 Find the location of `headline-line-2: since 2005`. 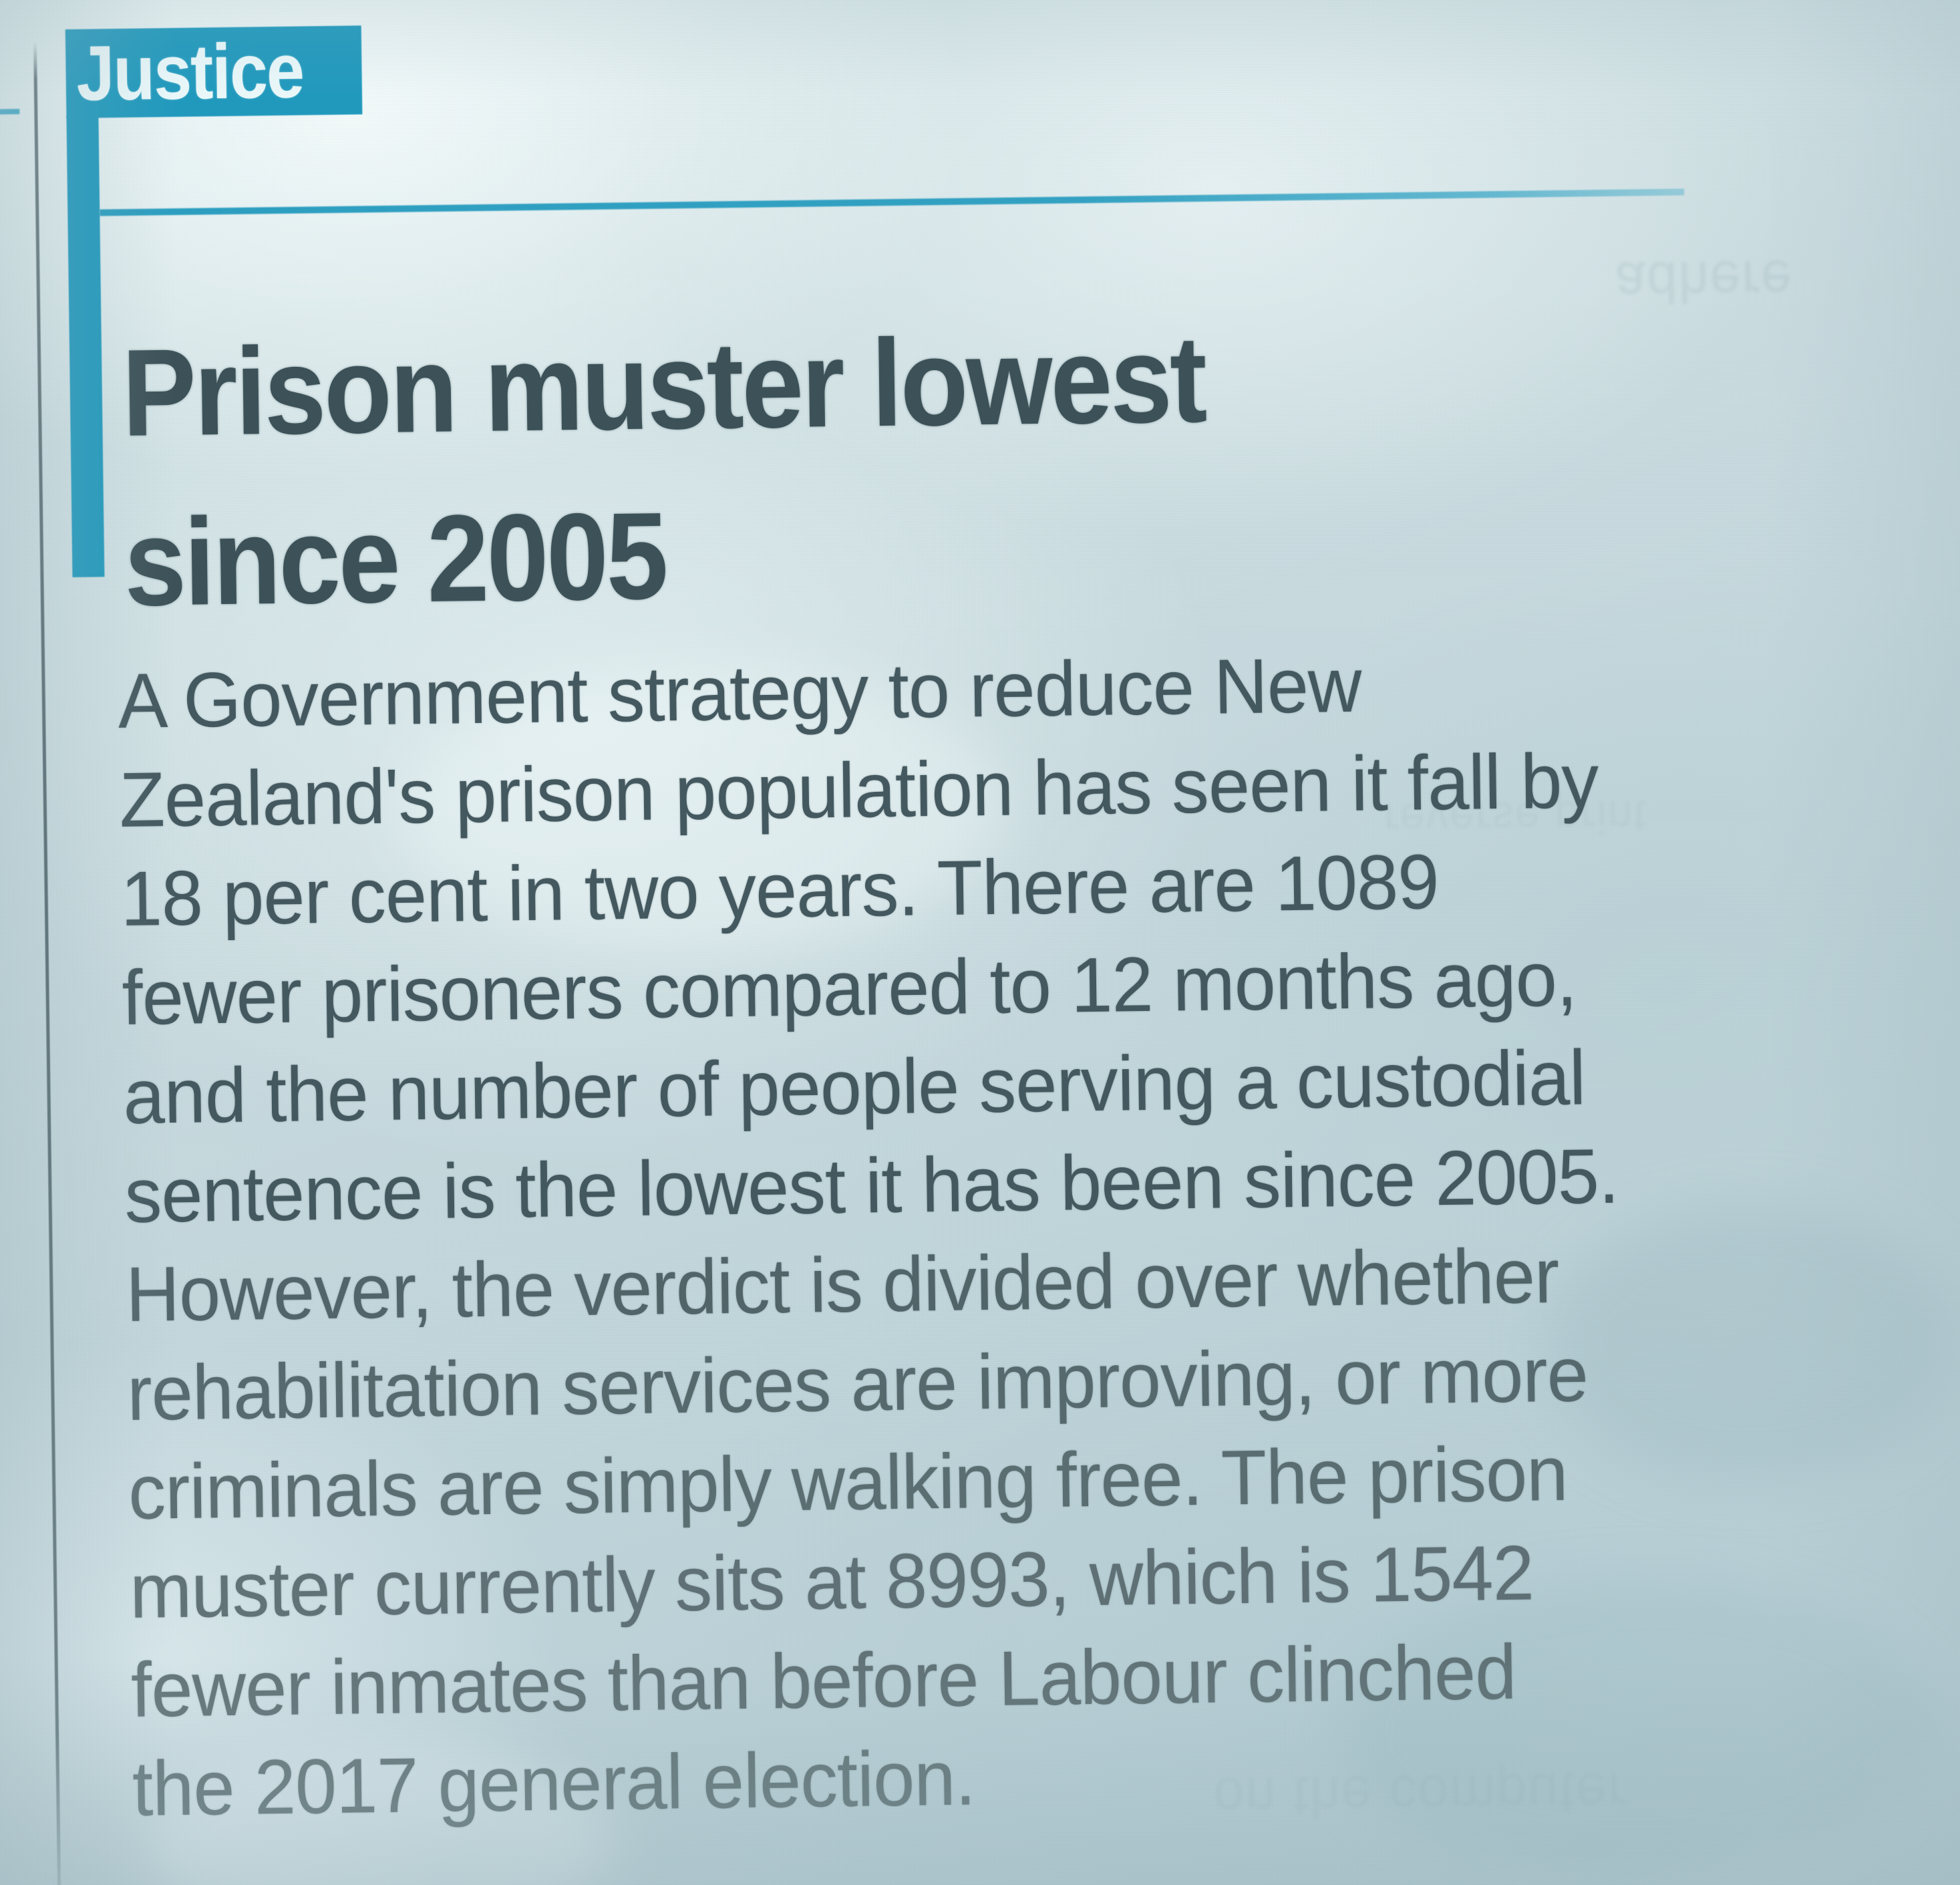

headline-line-2: since 2005 is located at coordinates (395, 559).